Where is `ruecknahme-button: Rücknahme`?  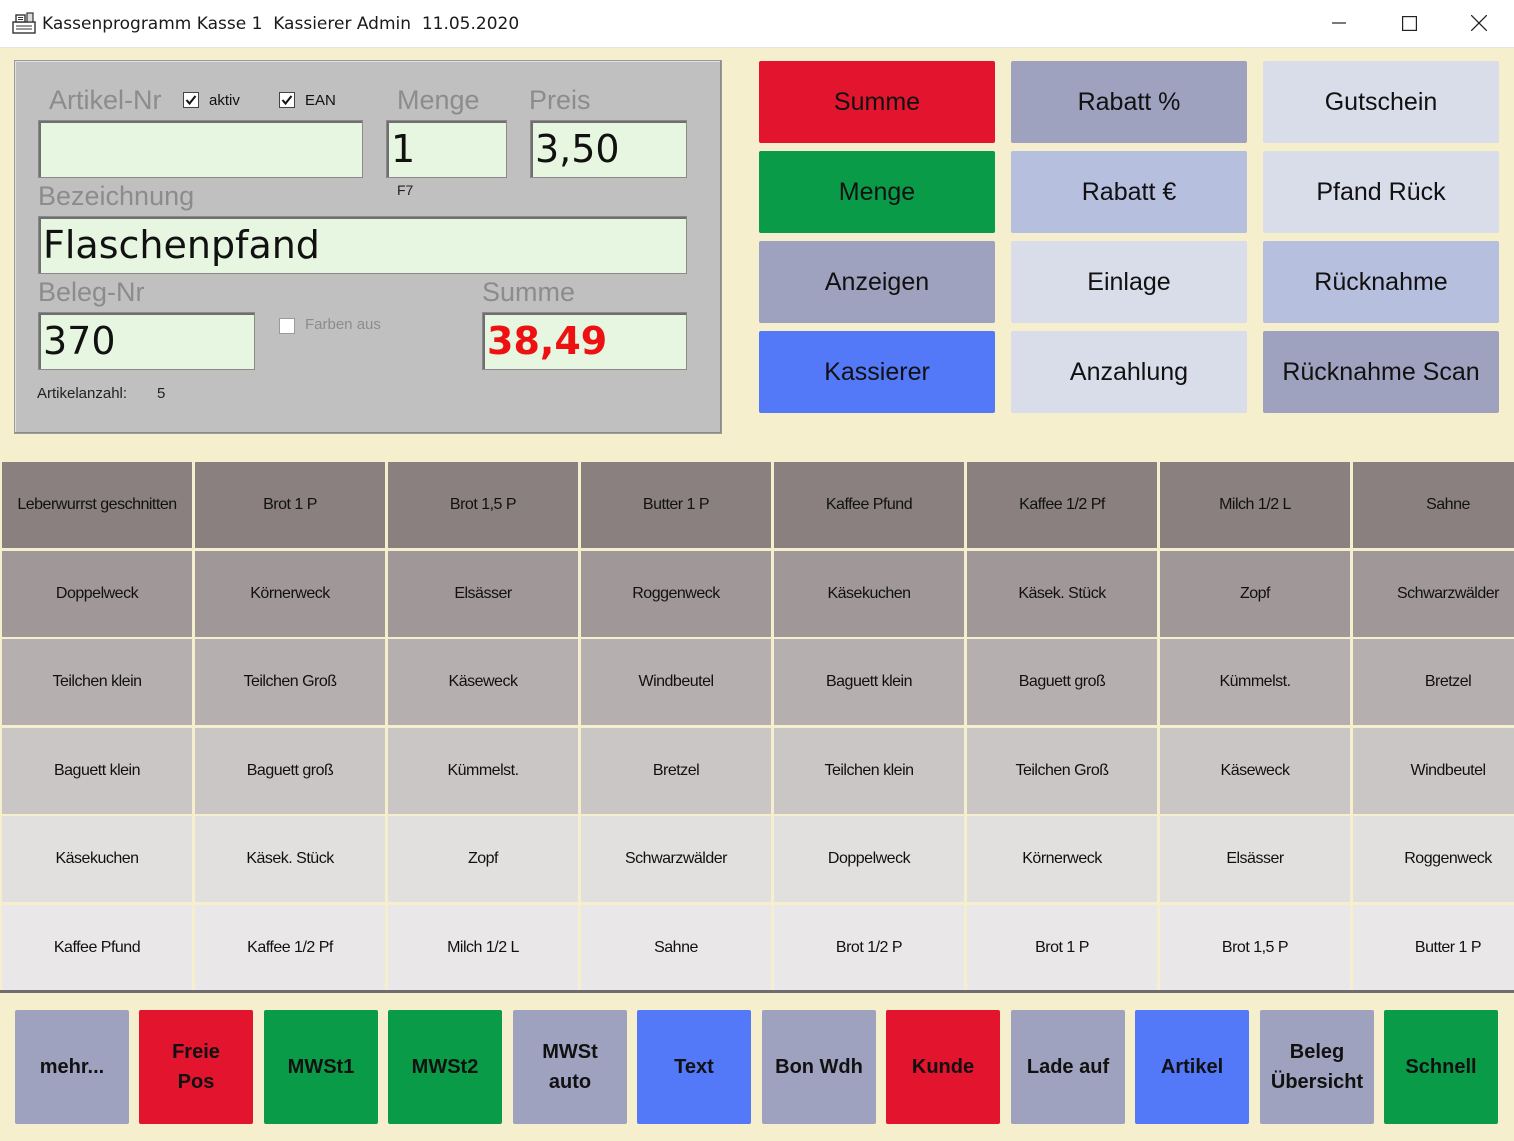
ruecknahme-button: Rücknahme is located at coordinates (1381, 282).